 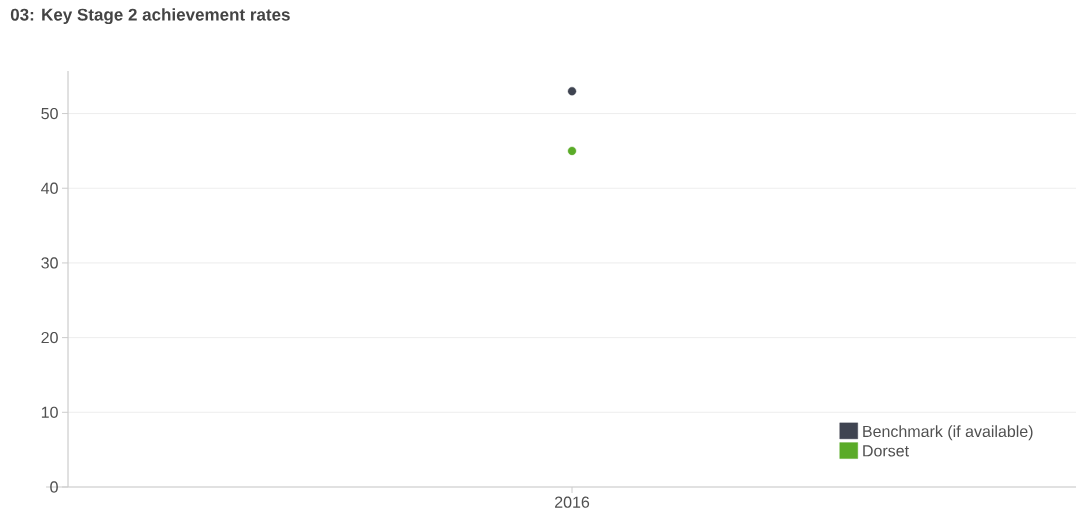 I want to click on legend-label: Dorset, so click(x=886, y=451).